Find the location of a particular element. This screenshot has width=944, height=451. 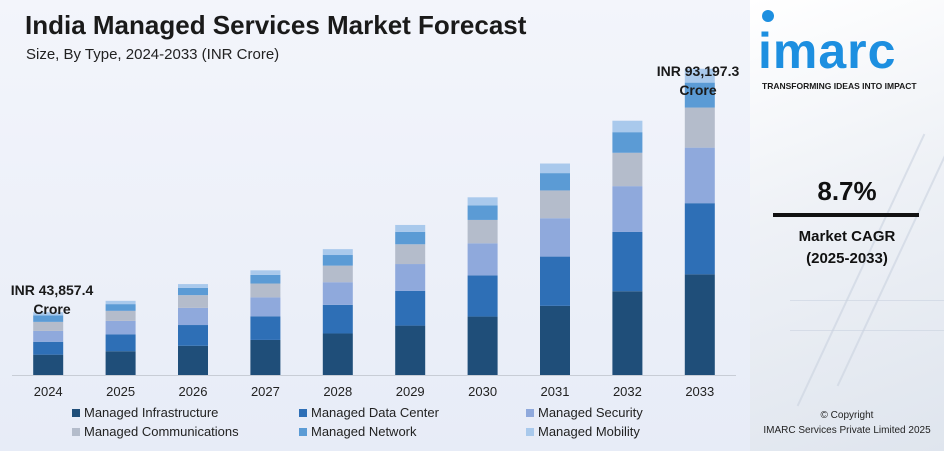

bar-segment-managed-network-2025 is located at coordinates (120, 307).